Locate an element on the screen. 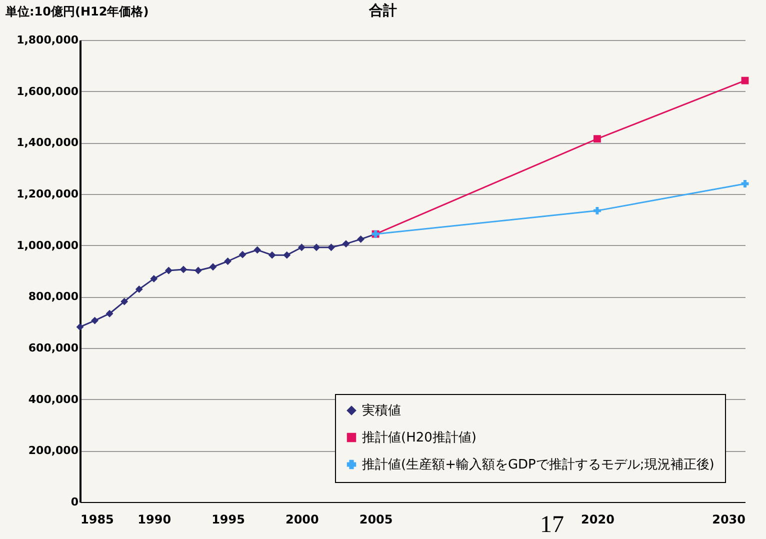 The image size is (766, 539). legend-label: 推計値(H20推計値) is located at coordinates (419, 438).